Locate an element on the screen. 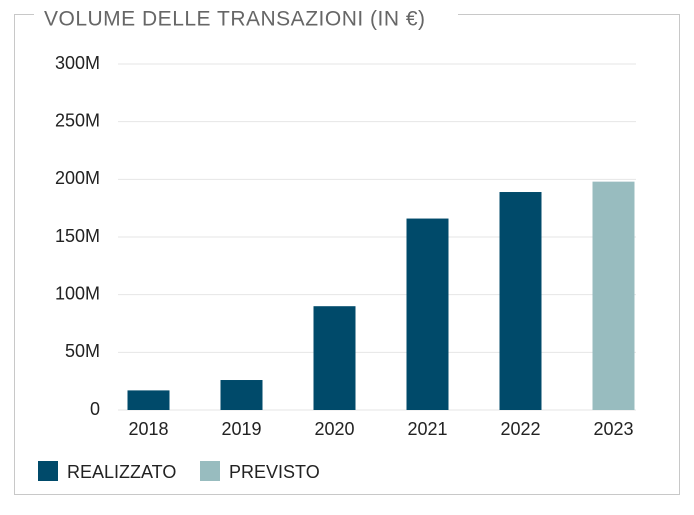 The height and width of the screenshot is (515, 694). y-tick-label: 100M is located at coordinates (77, 293).